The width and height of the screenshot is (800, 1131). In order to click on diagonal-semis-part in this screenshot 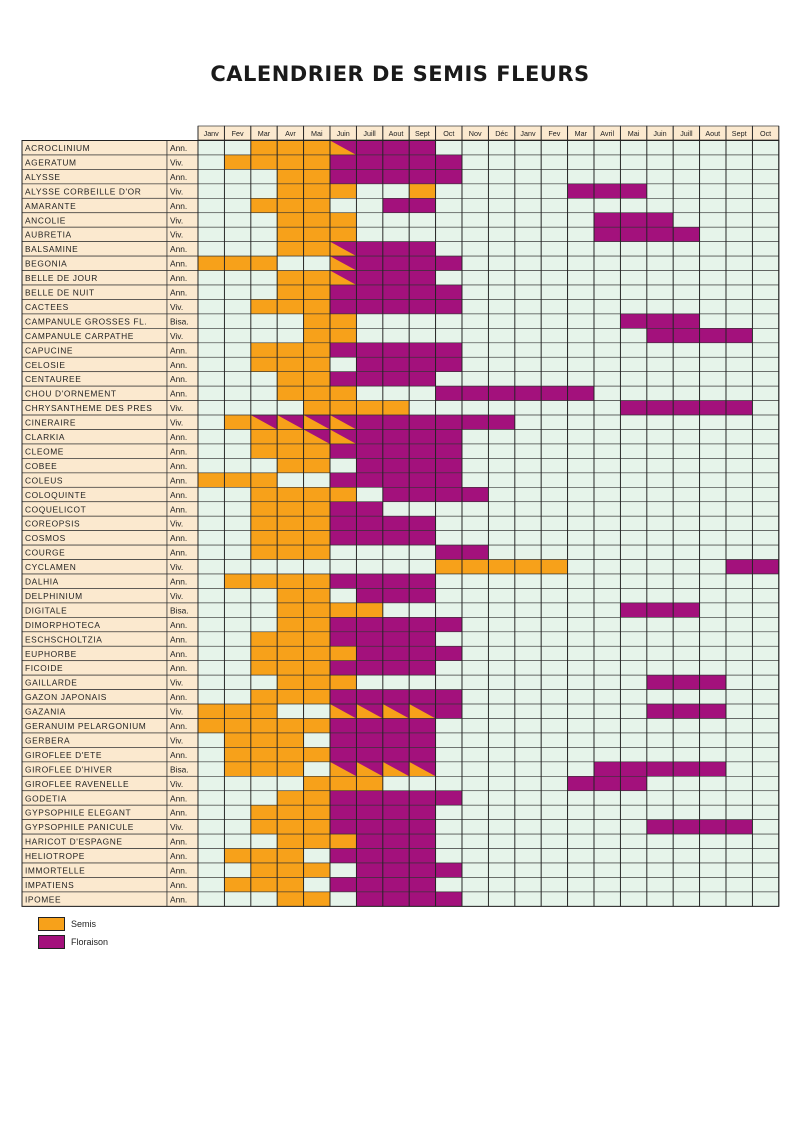, I will do `click(343, 711)`.